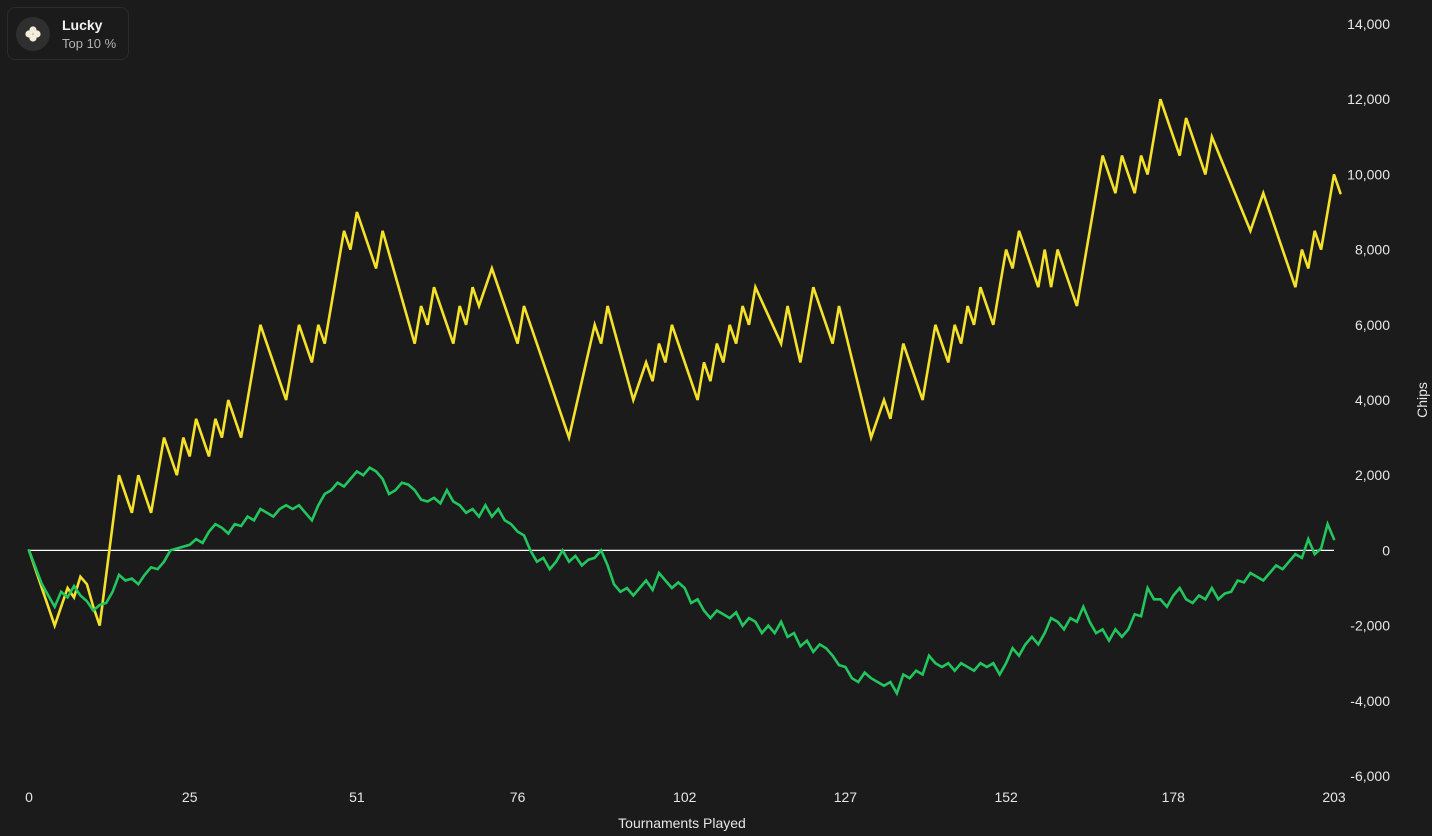  Describe the element at coordinates (29, 797) in the screenshot. I see `x-tick-label: 0` at that location.